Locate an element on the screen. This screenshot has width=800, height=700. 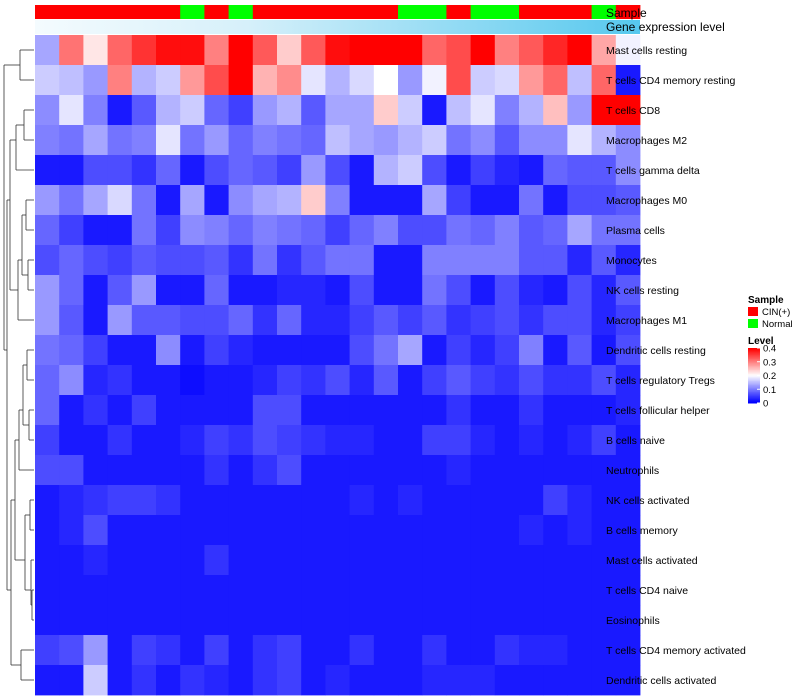
row-label: Macrophages M2 is located at coordinates (646, 141).